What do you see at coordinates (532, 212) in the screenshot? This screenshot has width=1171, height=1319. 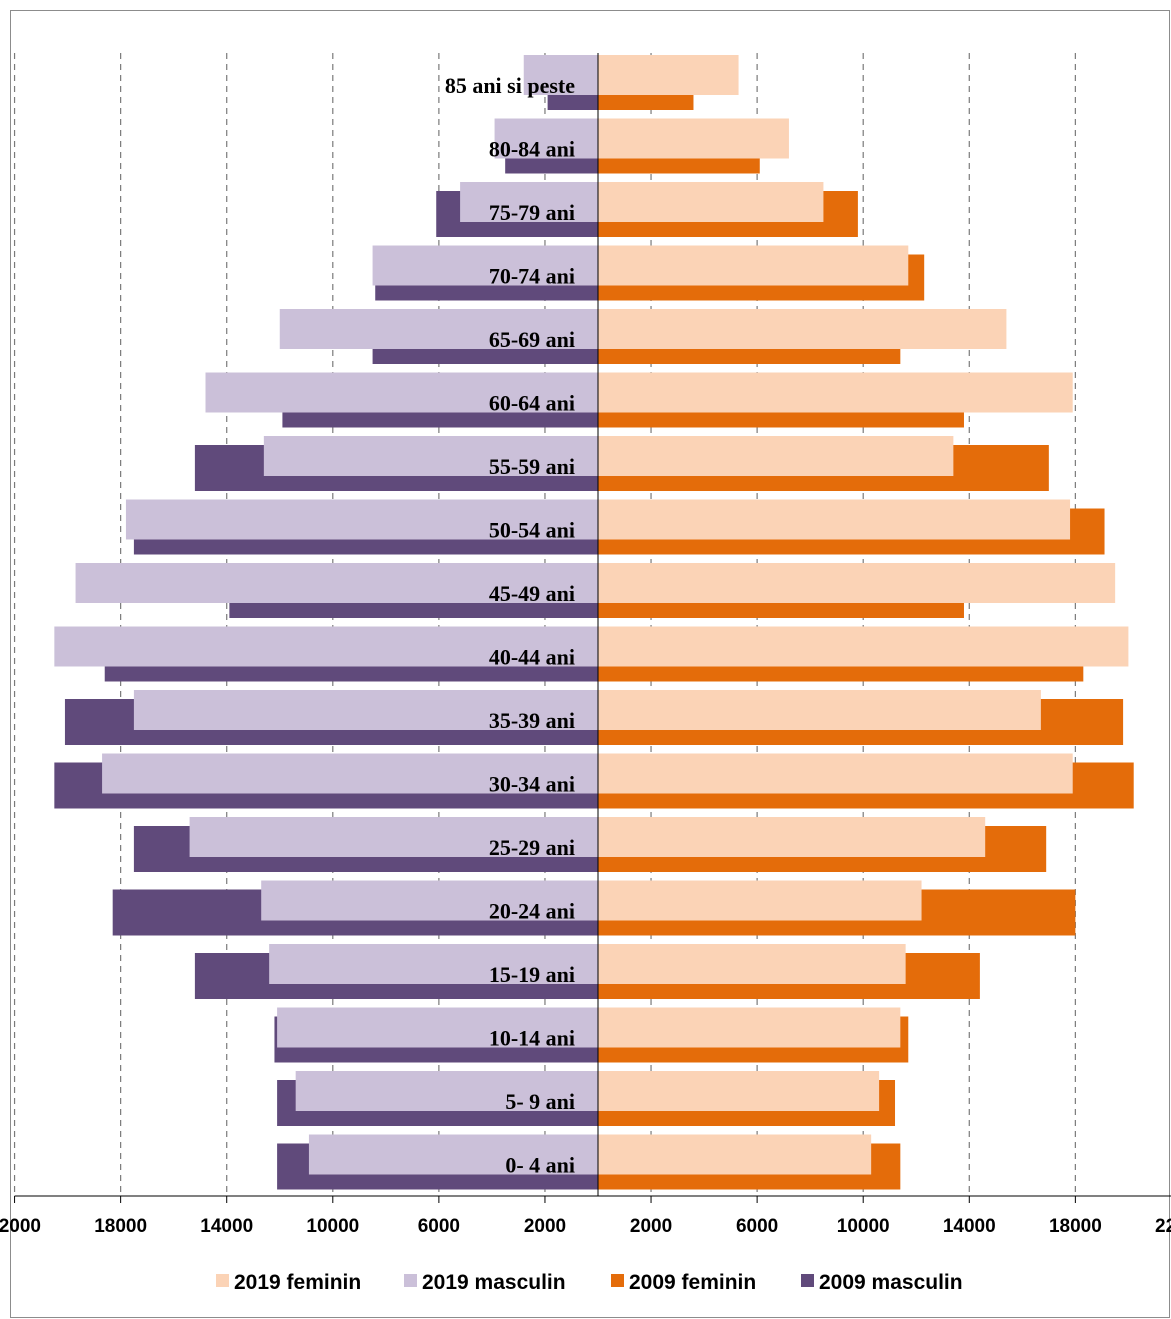 I see `category-label: 75-79 ani` at bounding box center [532, 212].